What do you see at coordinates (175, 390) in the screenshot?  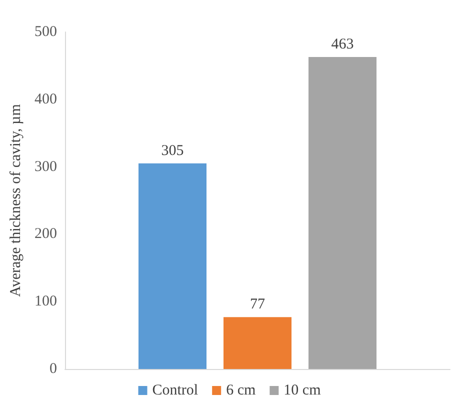 I see `legend-label: Control` at bounding box center [175, 390].